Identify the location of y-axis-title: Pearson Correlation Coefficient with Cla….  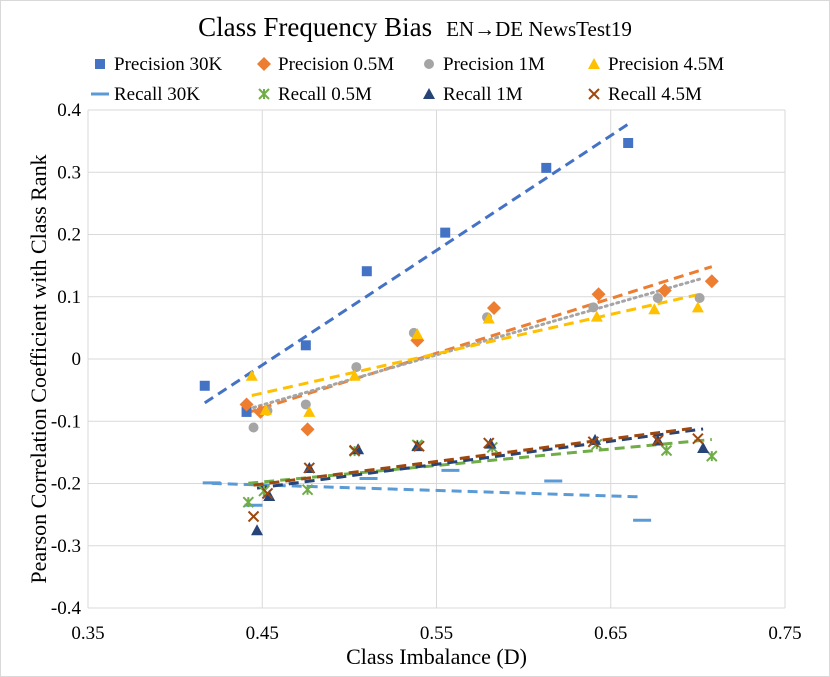
(38, 368).